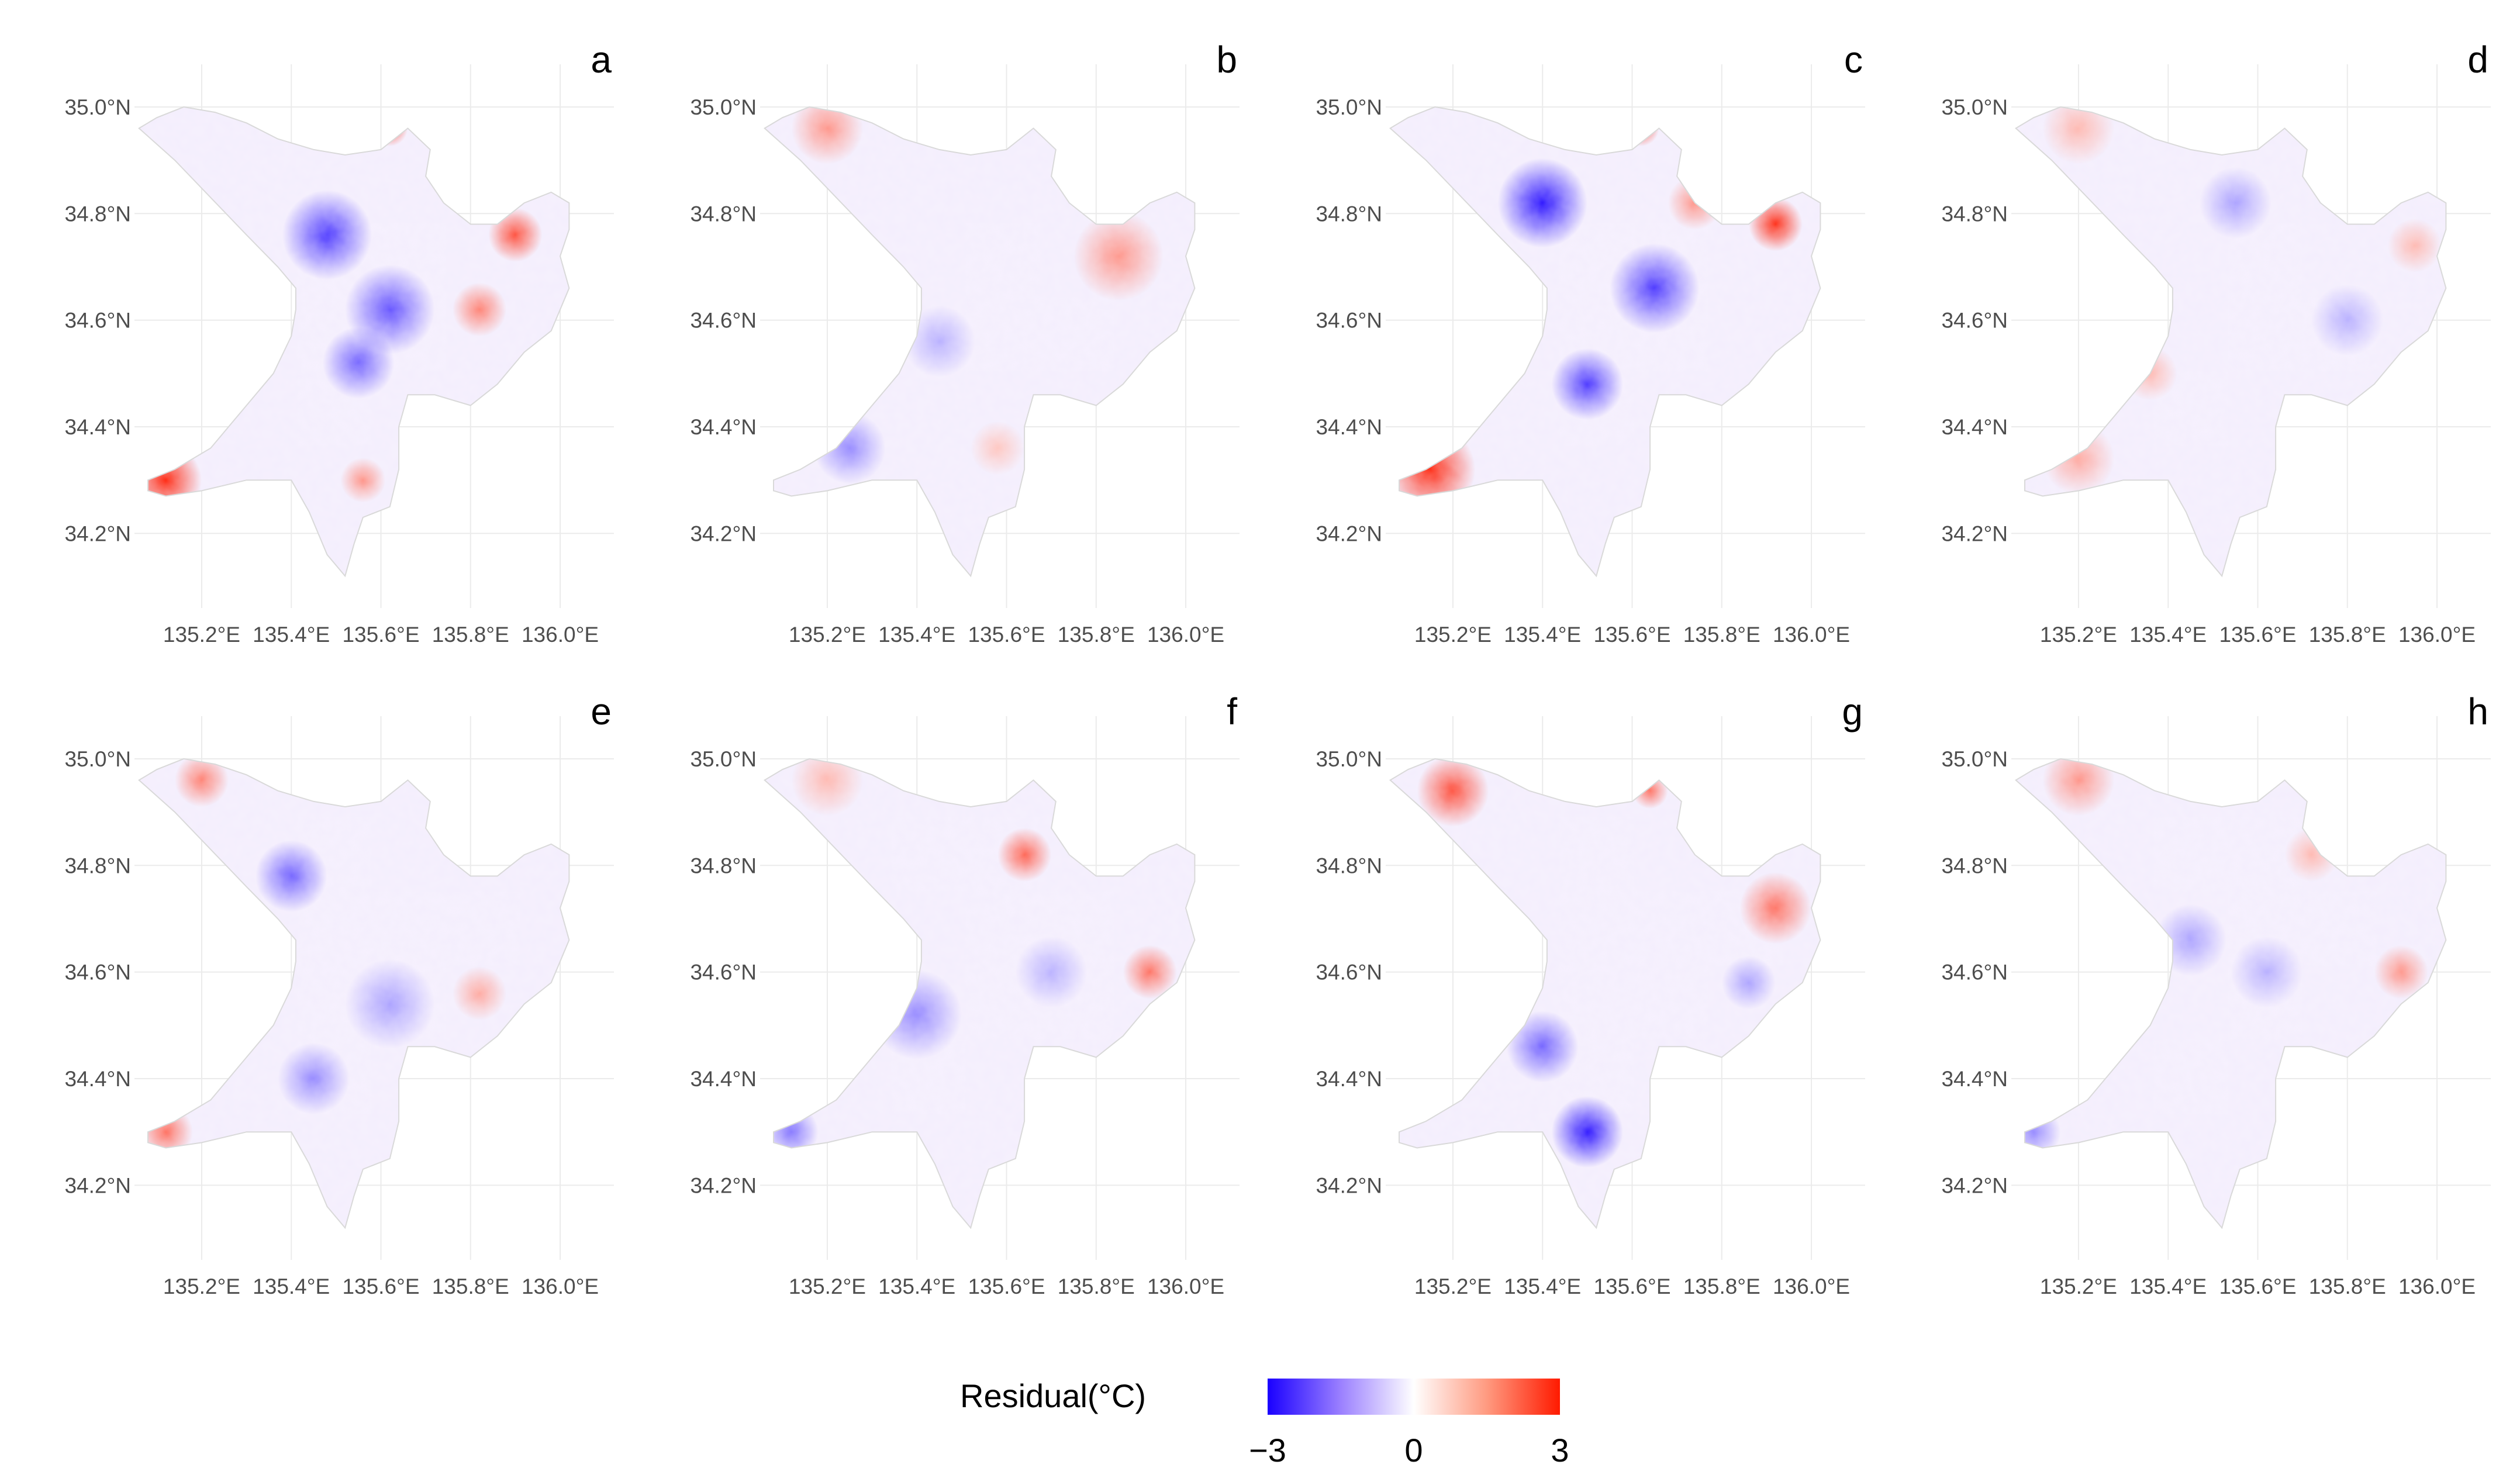 This screenshot has height=1475, width=2520. What do you see at coordinates (916, 1286) in the screenshot?
I see `x-tick-label-f-1: 135.4°E` at bounding box center [916, 1286].